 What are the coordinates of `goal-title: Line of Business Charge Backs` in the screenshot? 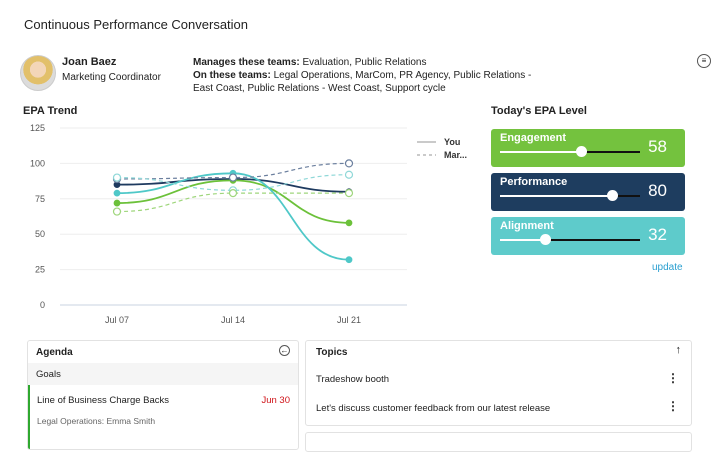 It's located at (103, 400).